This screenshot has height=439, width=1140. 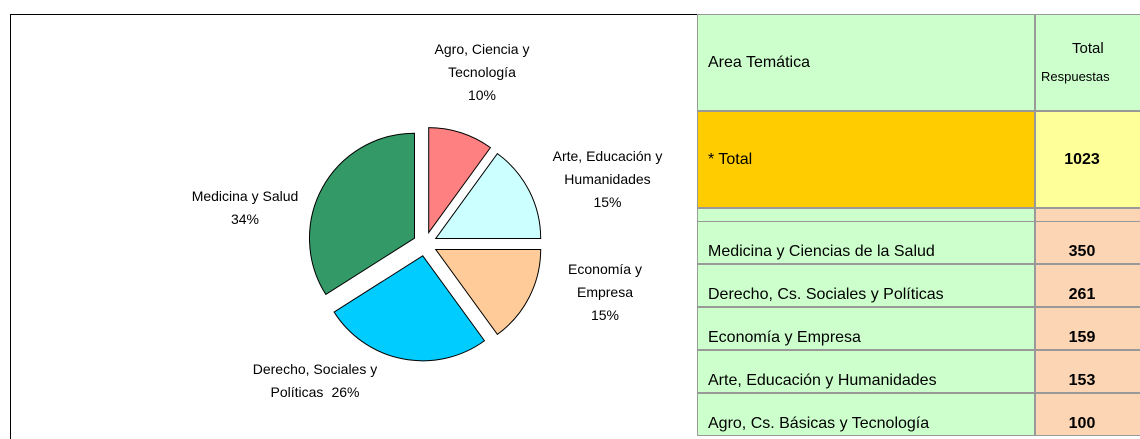 I want to click on slice-label: Agro, Ciencia y Tecnología 10%, so click(x=482, y=72).